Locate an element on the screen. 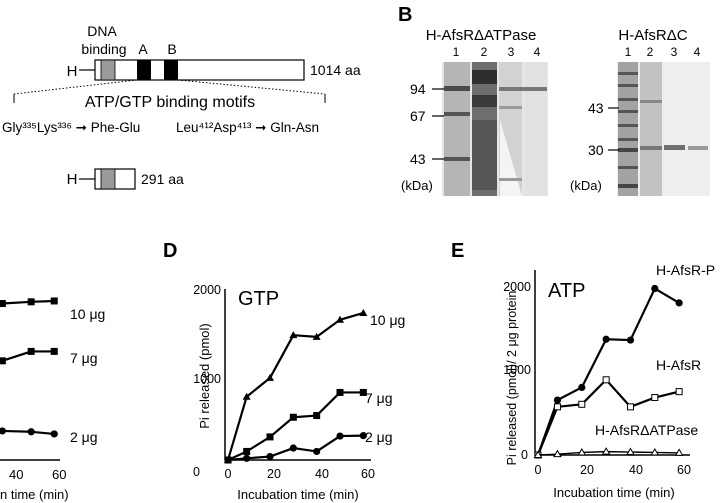  short-length-label: 291 aa is located at coordinates (162, 179).